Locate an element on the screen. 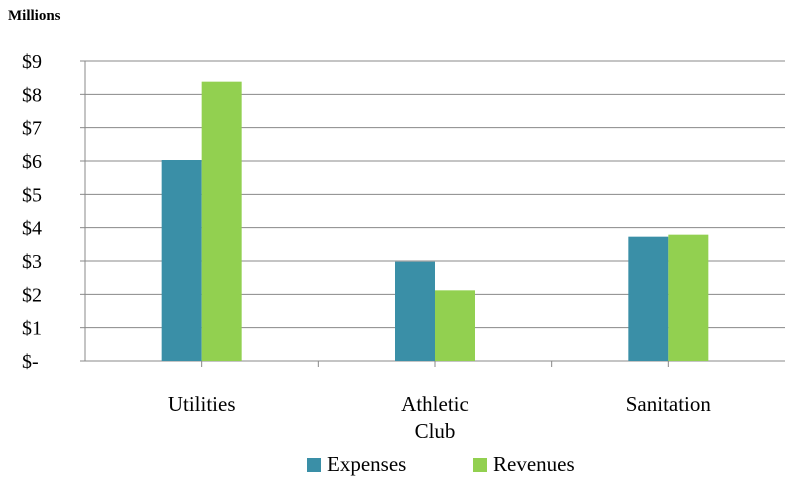 The width and height of the screenshot is (785, 480). y-tick-label: $9 is located at coordinates (32, 62).